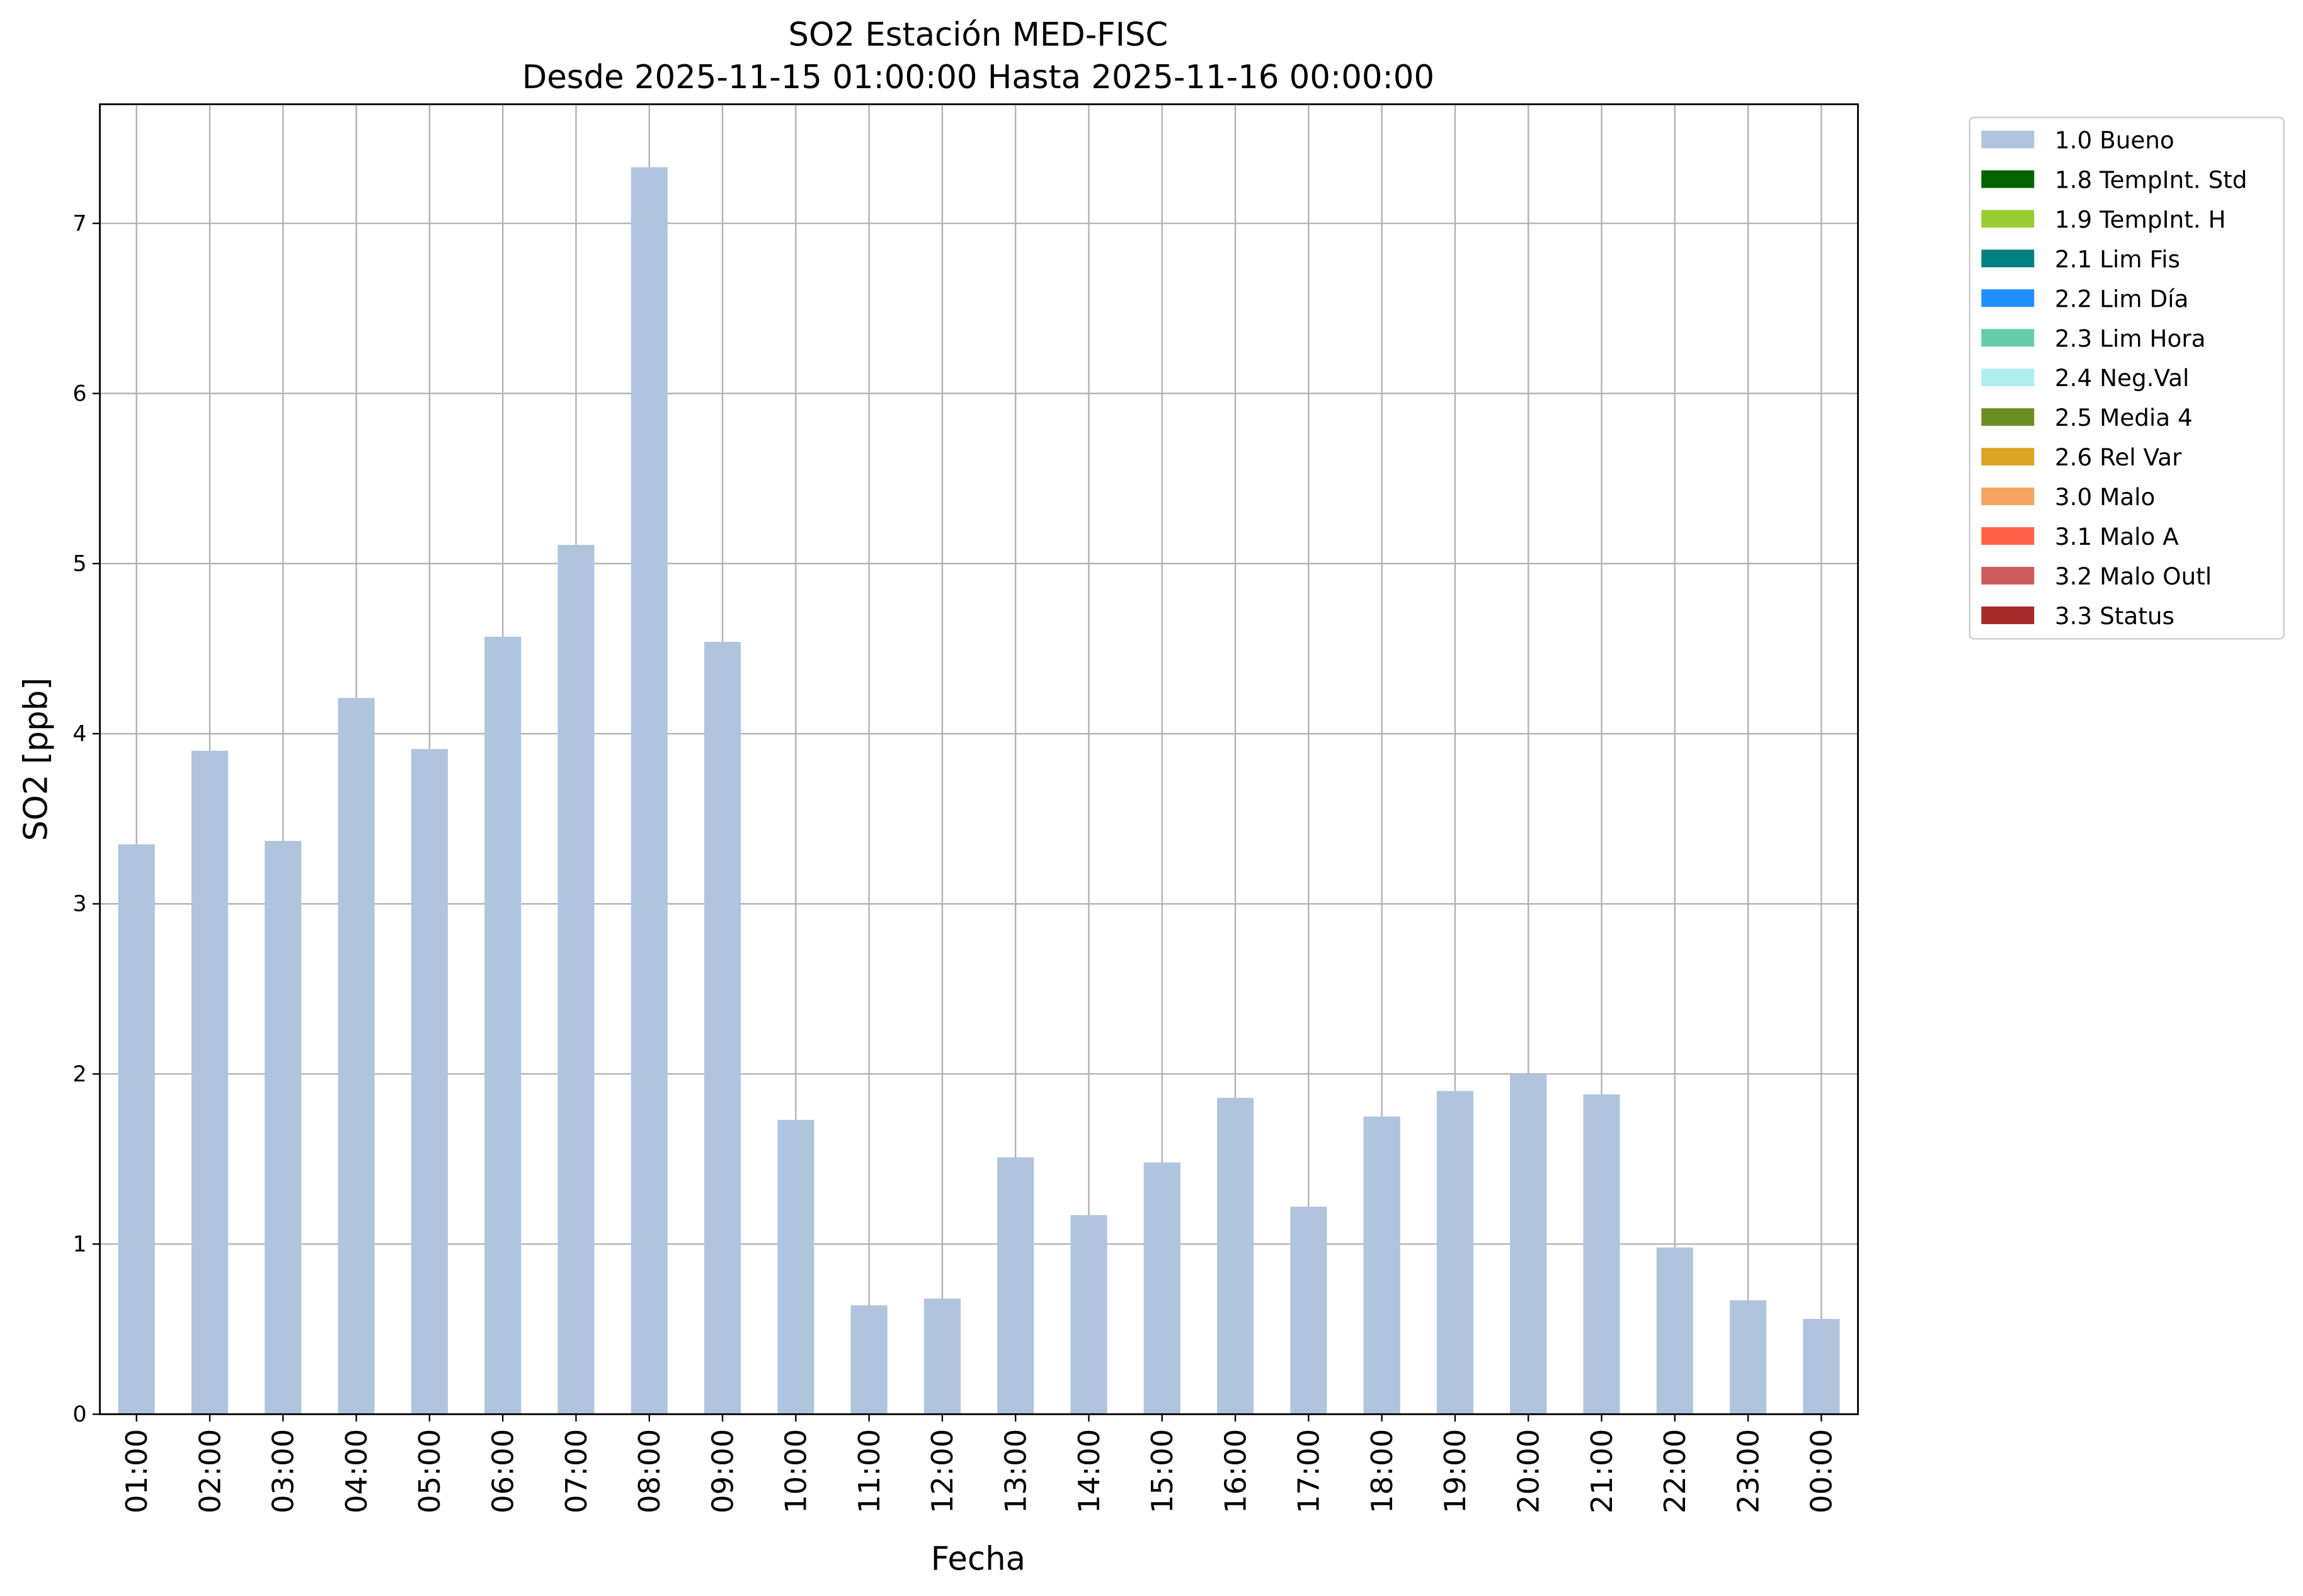  Describe the element at coordinates (137, 1471) in the screenshot. I see `x-tick-label: 01:00` at that location.